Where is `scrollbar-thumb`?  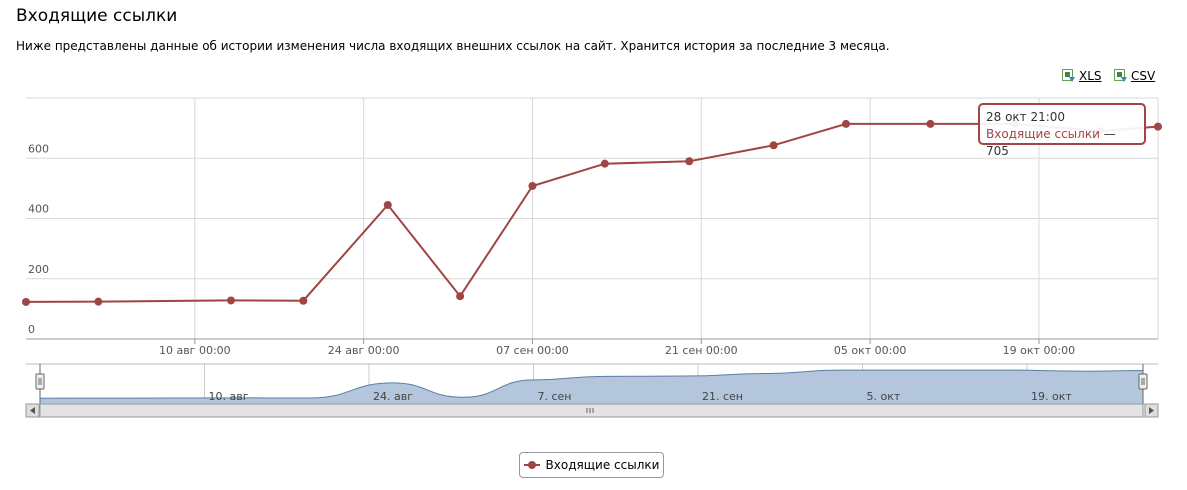 scrollbar-thumb is located at coordinates (591, 410).